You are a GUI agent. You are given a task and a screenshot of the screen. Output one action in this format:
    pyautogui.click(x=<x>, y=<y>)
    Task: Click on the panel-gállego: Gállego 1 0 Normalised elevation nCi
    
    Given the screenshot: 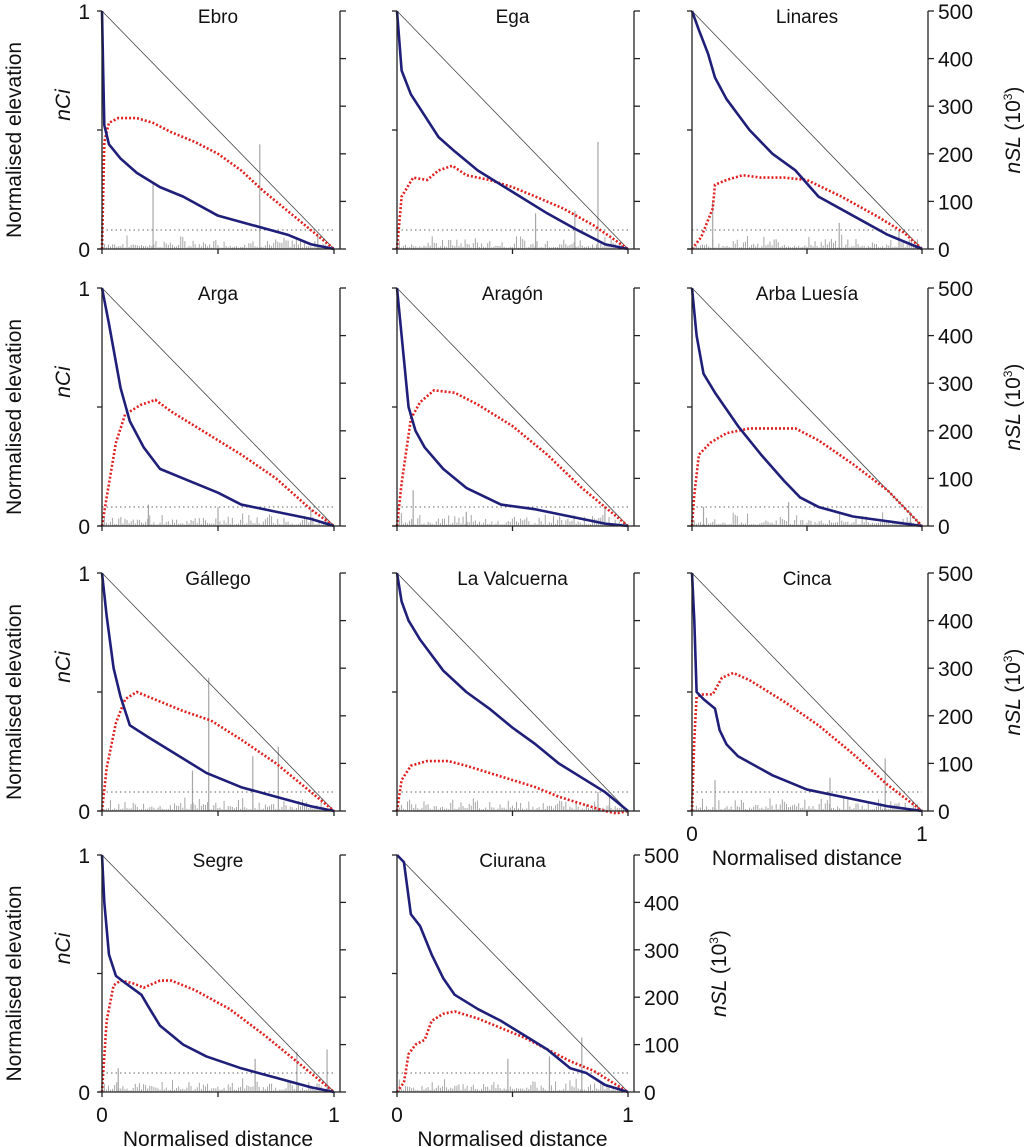 What is the action you would take?
    pyautogui.click(x=174, y=693)
    